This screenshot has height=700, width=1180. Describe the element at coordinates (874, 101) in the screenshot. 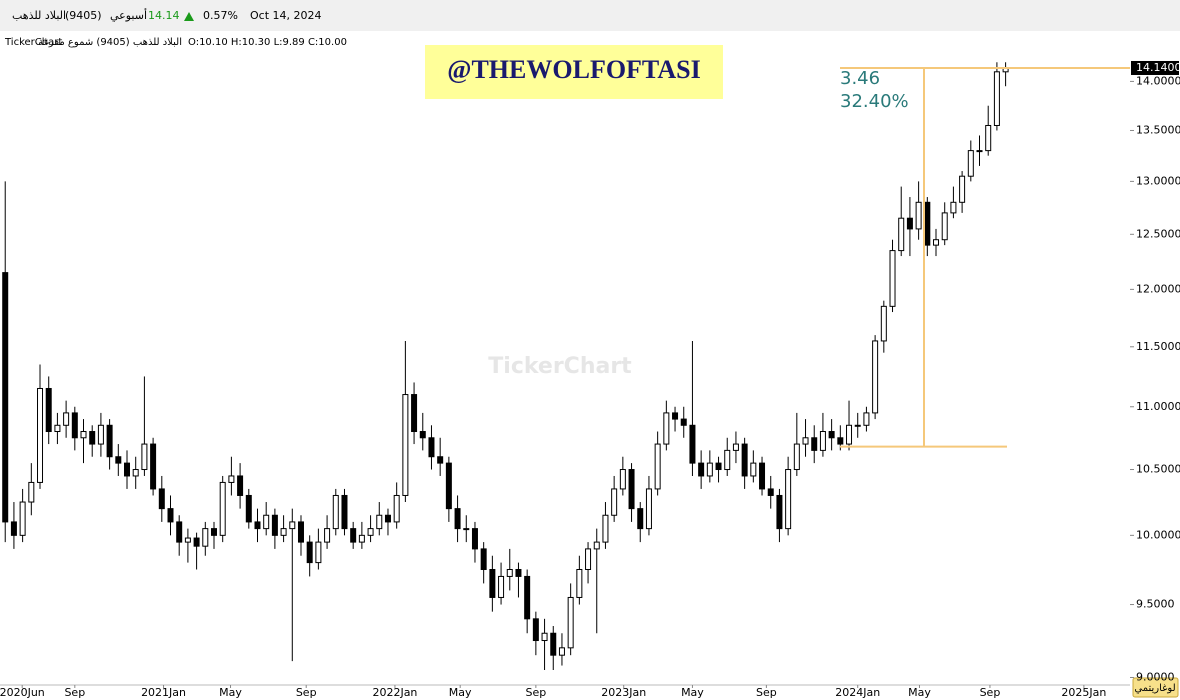

I see `measure-percent: 32.40%` at that location.